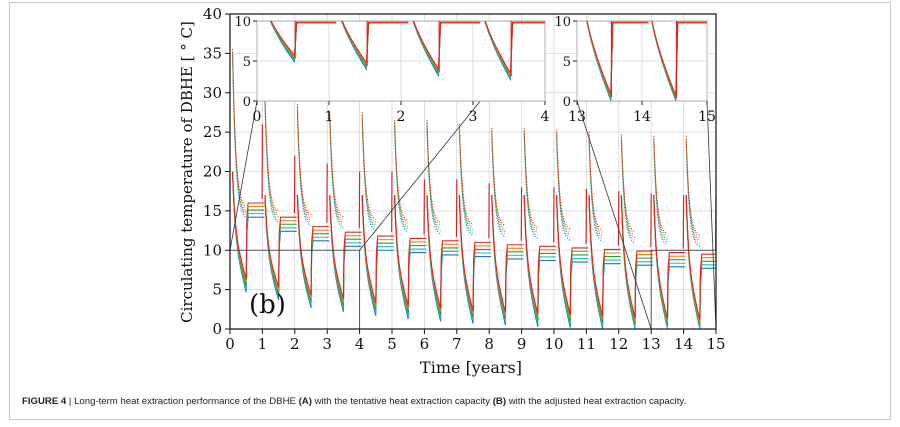  Describe the element at coordinates (473, 117) in the screenshot. I see `inset-1-x-tick-label-3: 3` at that location.